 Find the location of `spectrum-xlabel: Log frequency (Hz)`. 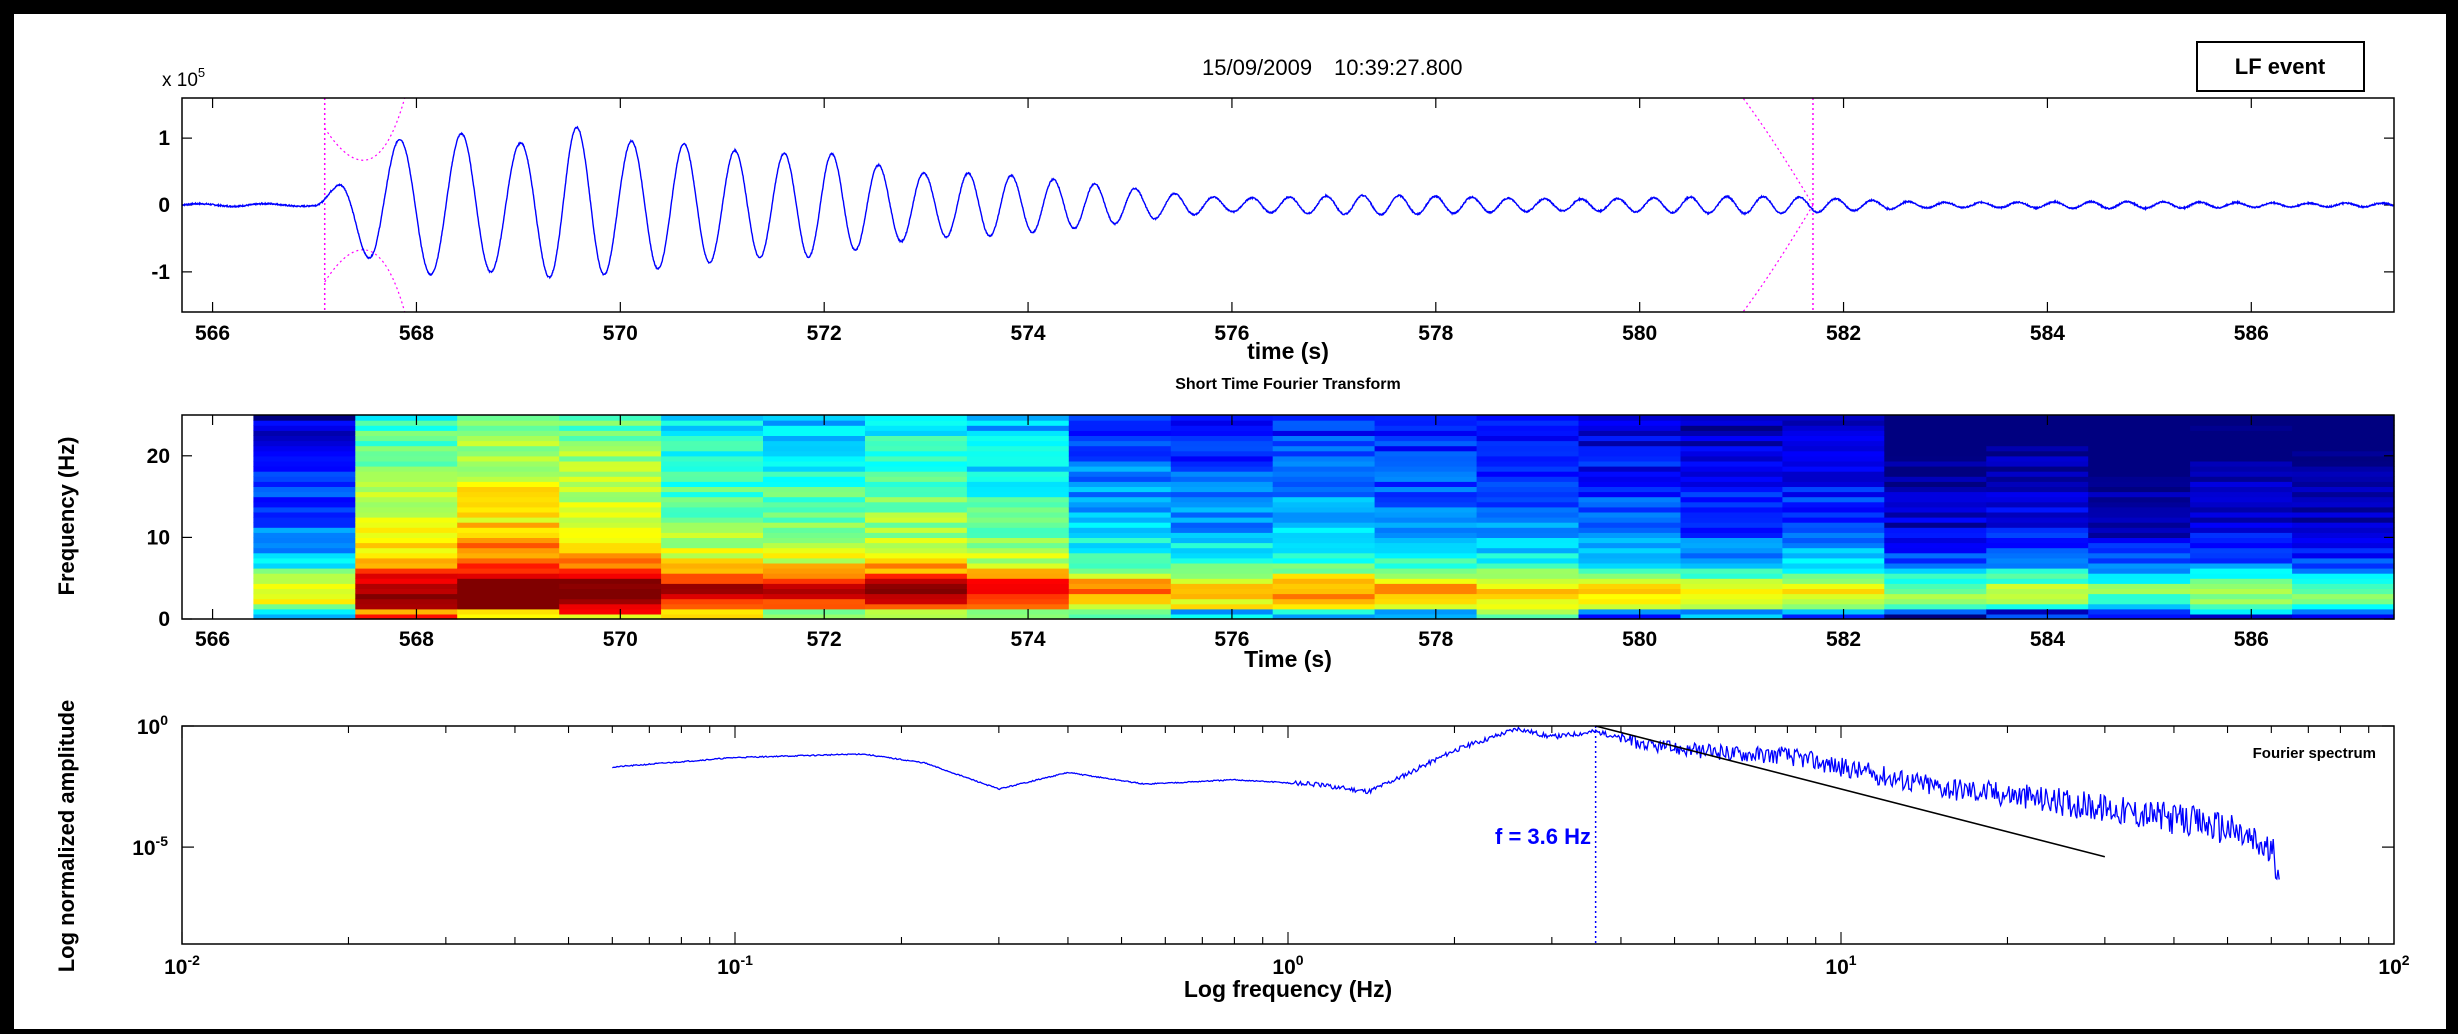

spectrum-xlabel: Log frequency (Hz) is located at coordinates (1288, 989).